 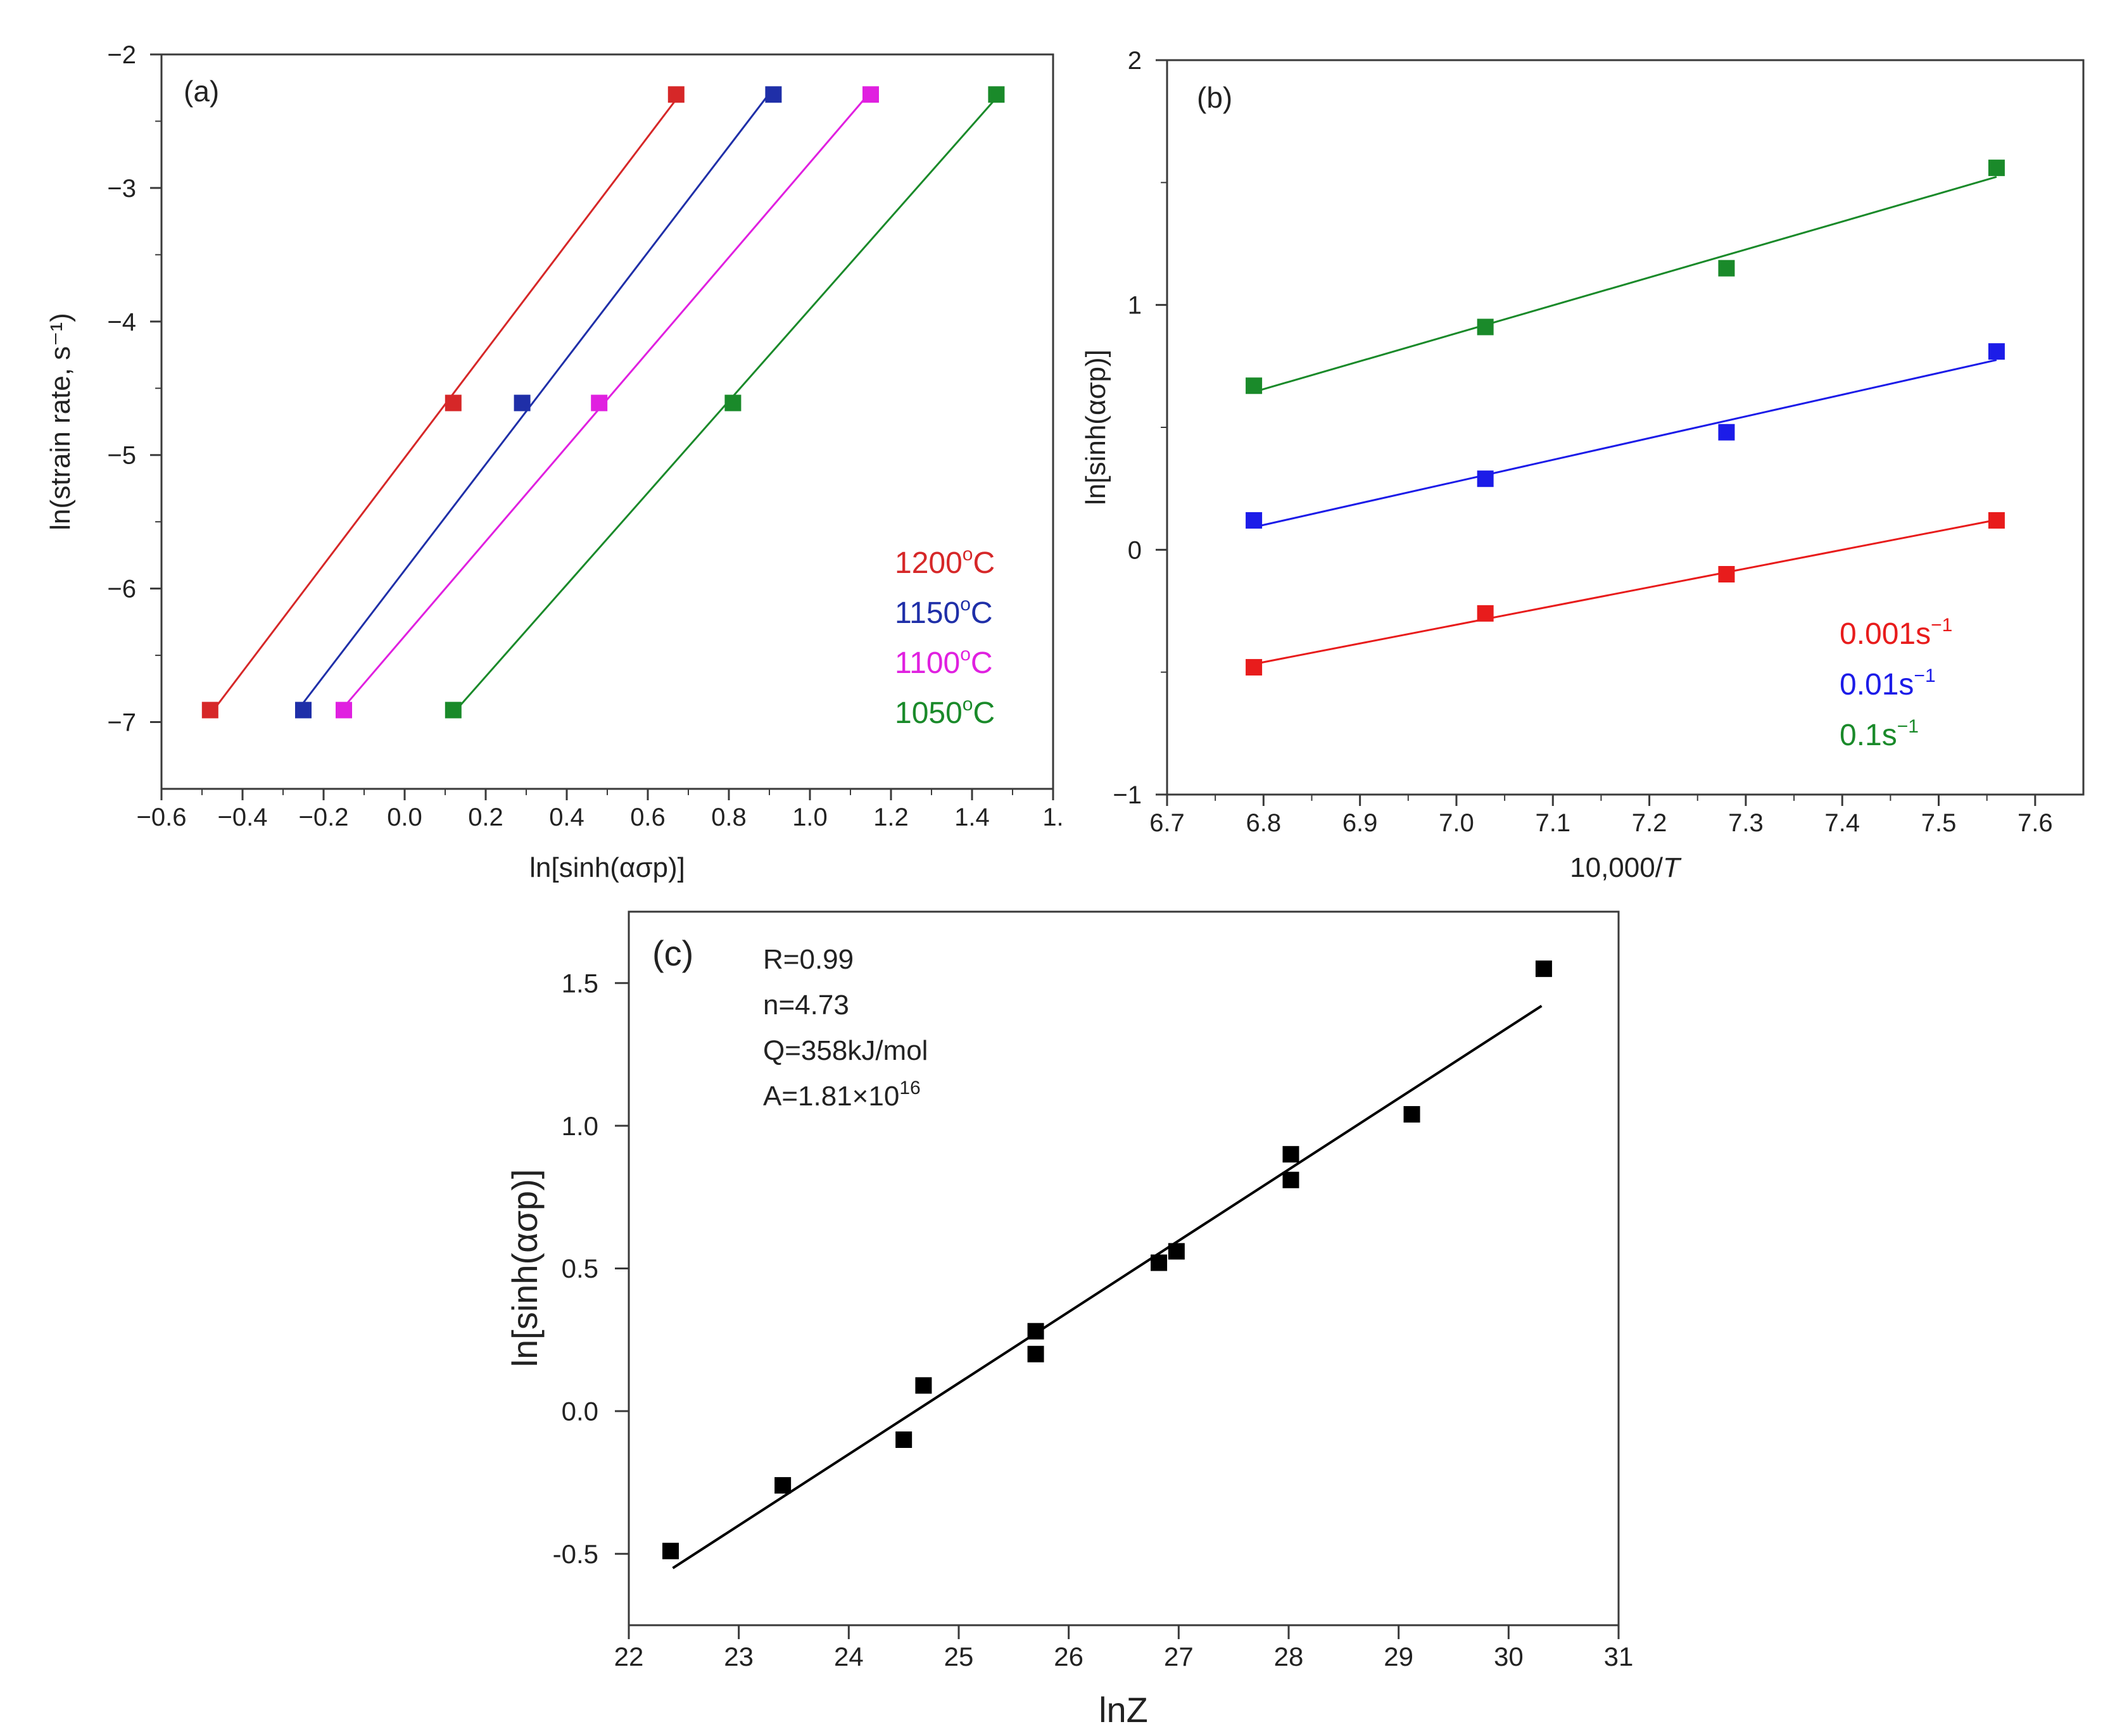 What do you see at coordinates (849, 1656) in the screenshot?
I see `x-tick-label: 24` at bounding box center [849, 1656].